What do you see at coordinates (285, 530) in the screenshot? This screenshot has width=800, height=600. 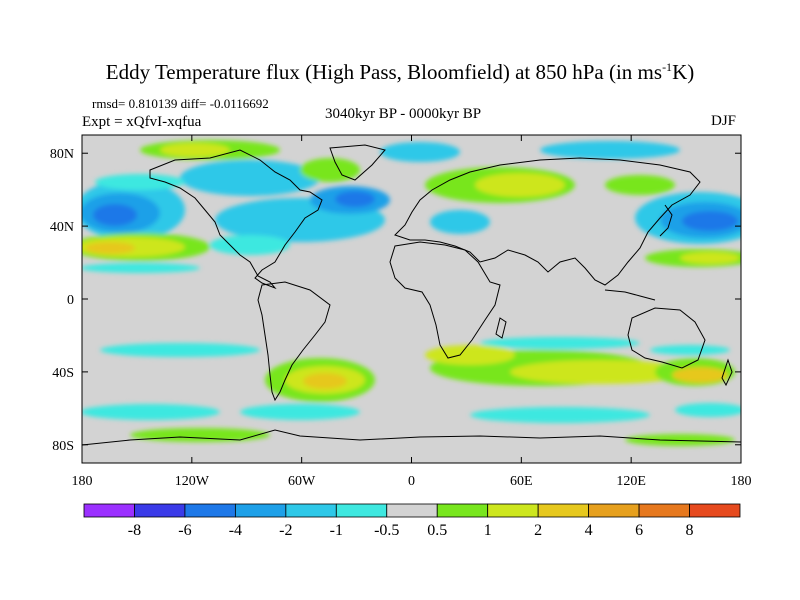 I see `colorbar-label: -2` at bounding box center [285, 530].